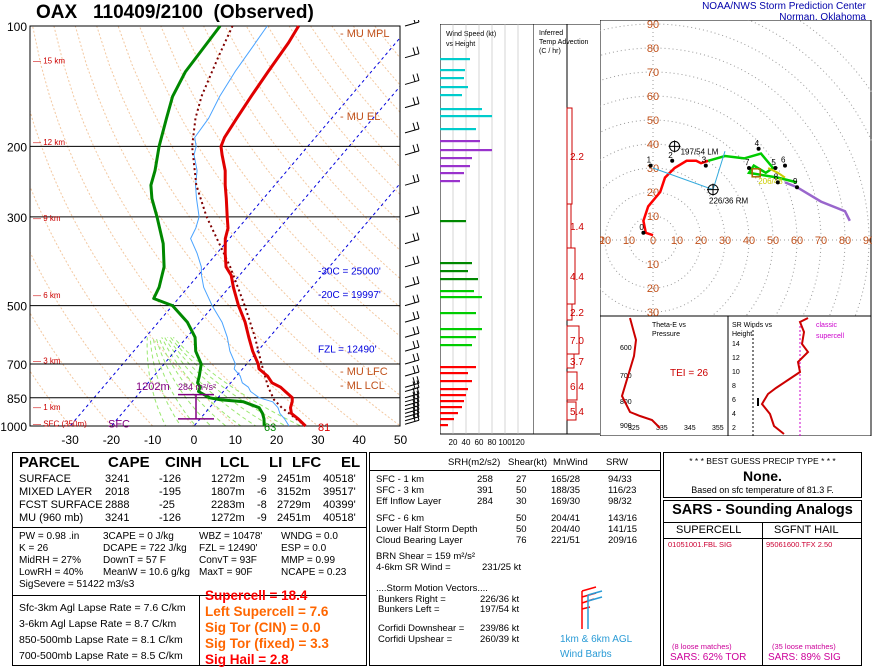 The image size is (872, 670). What do you see at coordinates (734, 386) in the screenshot?
I see `height-axis-label: 8` at bounding box center [734, 386].